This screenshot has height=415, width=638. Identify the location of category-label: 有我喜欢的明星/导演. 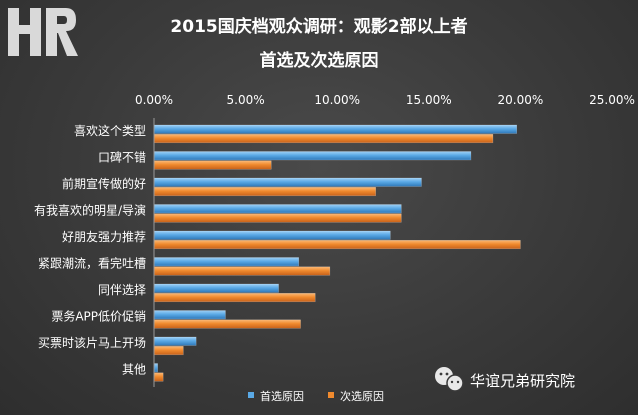
(90, 210).